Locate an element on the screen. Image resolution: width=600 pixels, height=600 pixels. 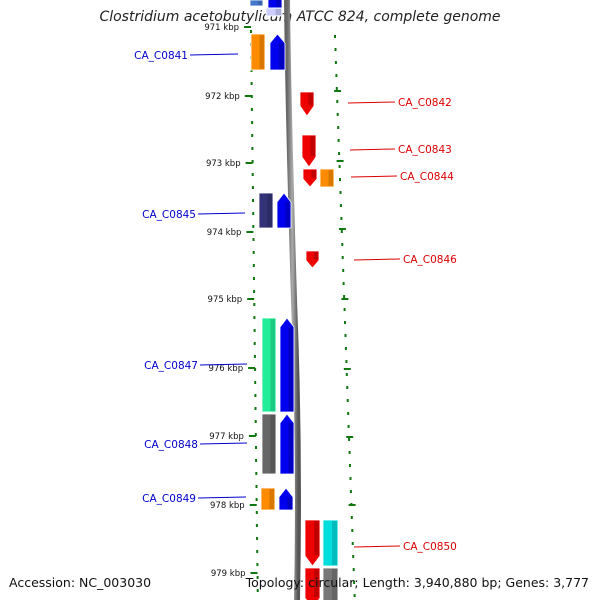
gene-label-ca-c0844: CA_C0844 is located at coordinates (427, 177).